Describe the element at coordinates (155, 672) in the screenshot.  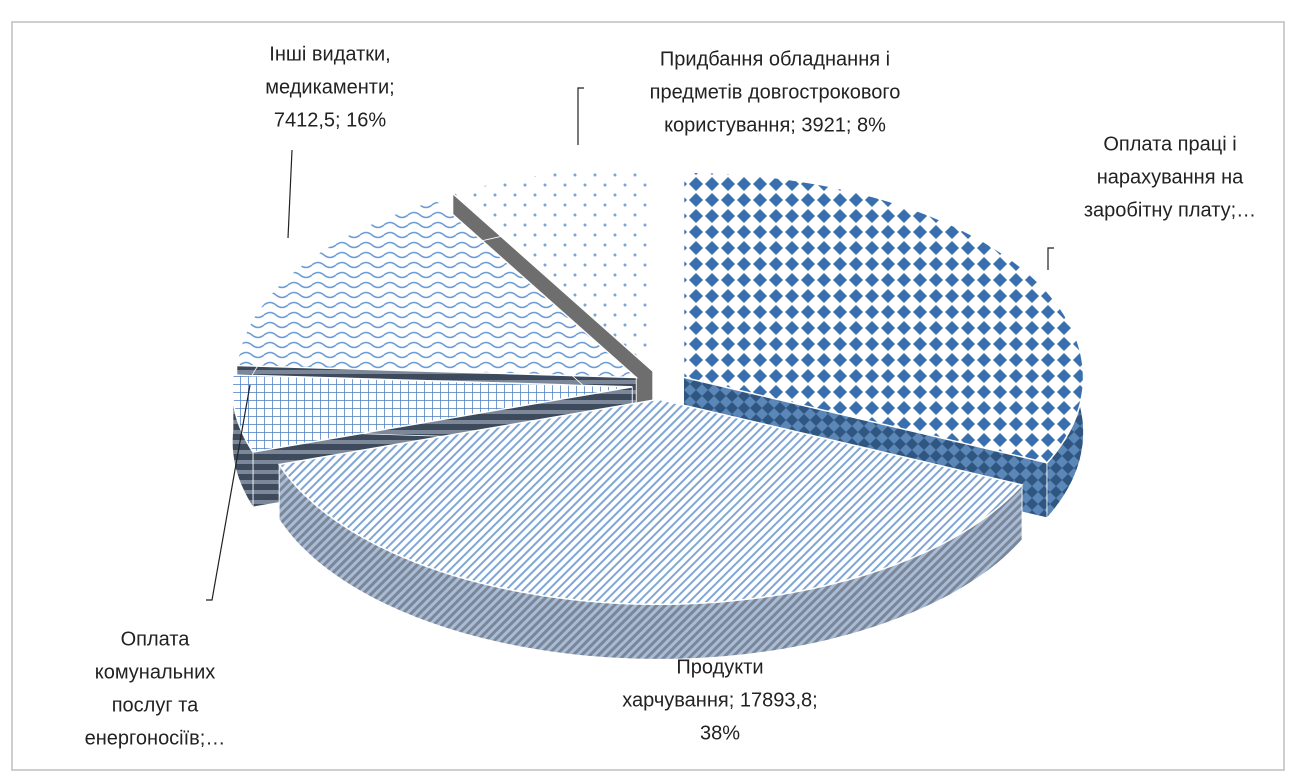
I see `data-label: комунальних` at that location.